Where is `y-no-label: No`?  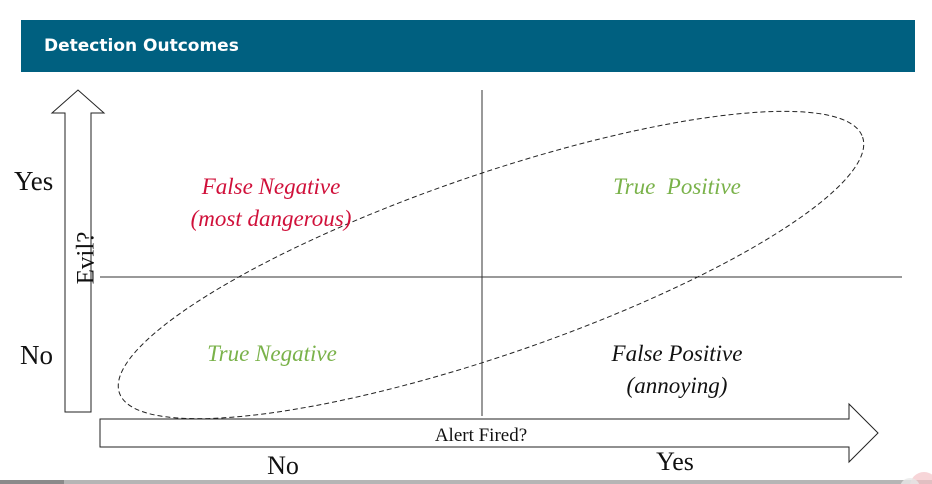 y-no-label: No is located at coordinates (36, 355).